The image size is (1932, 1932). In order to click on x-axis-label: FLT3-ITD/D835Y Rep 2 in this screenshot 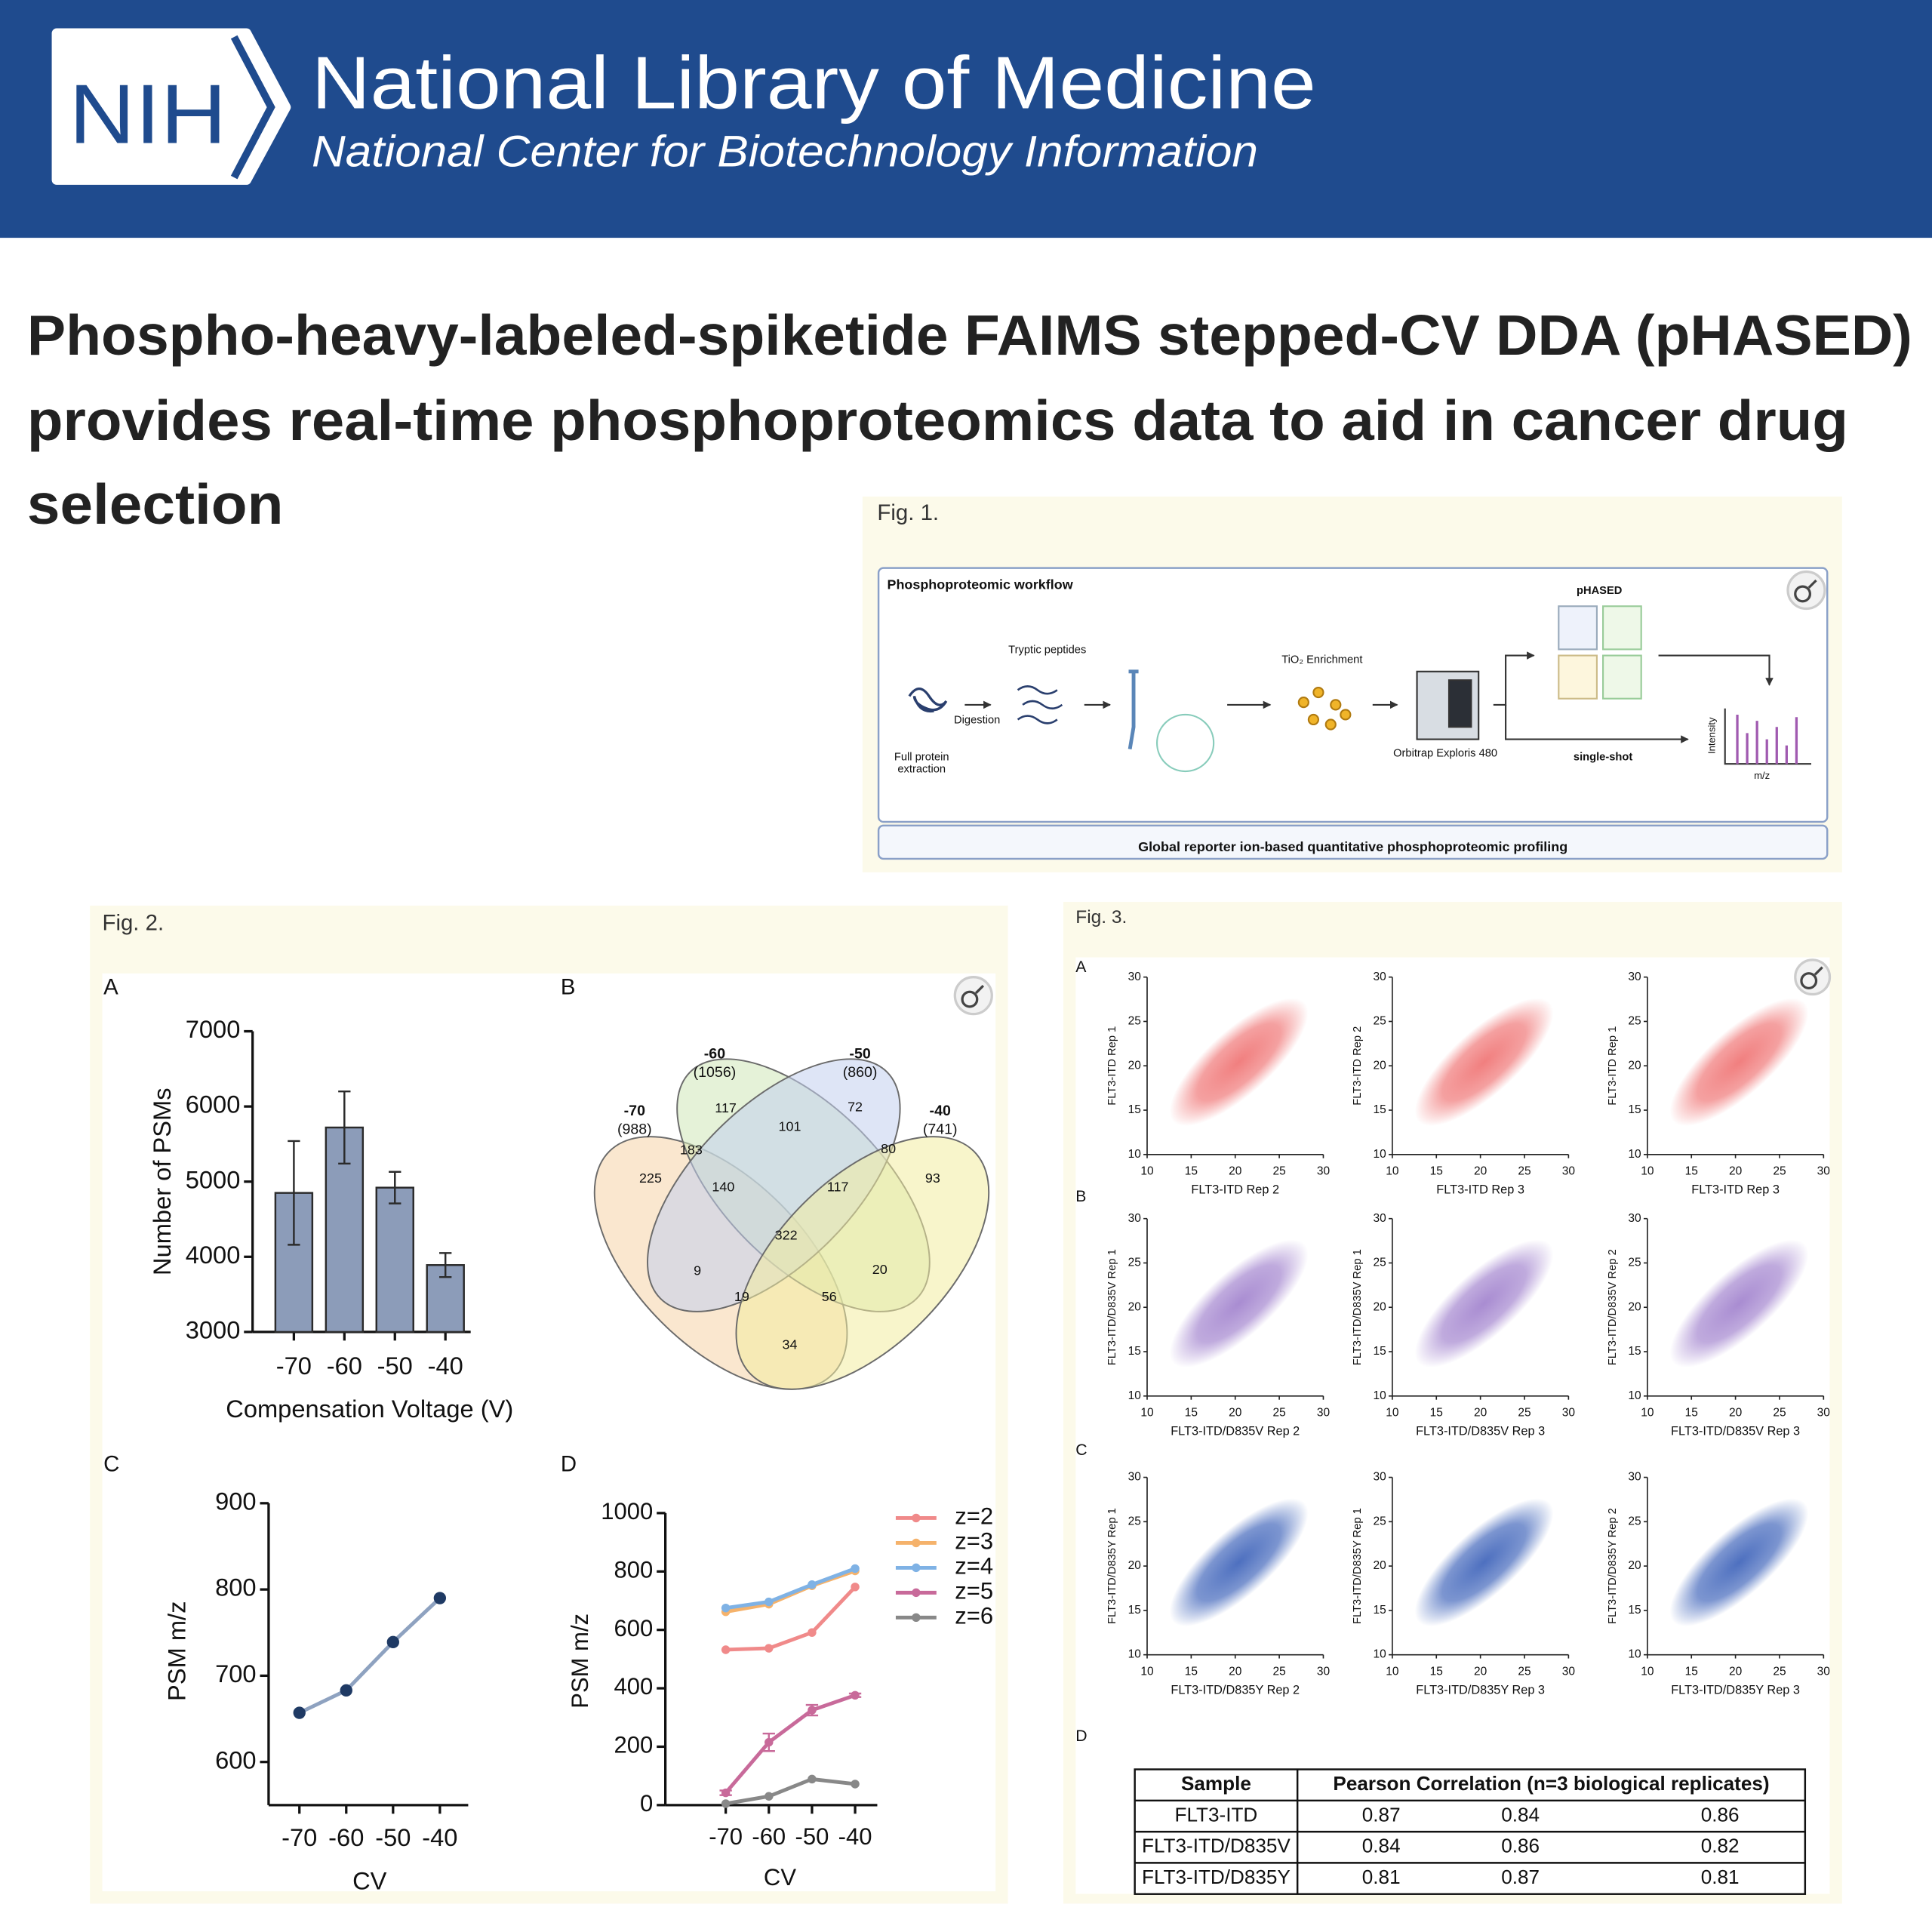, I will do `click(1235, 1690)`.